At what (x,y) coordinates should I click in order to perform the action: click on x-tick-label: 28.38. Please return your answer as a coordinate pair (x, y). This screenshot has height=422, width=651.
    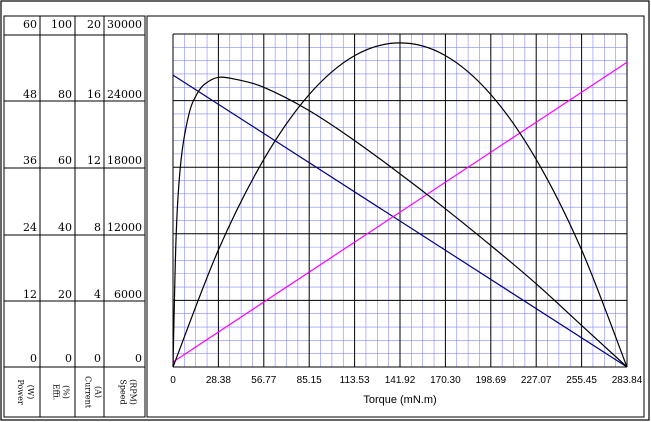
    Looking at the image, I should click on (218, 380).